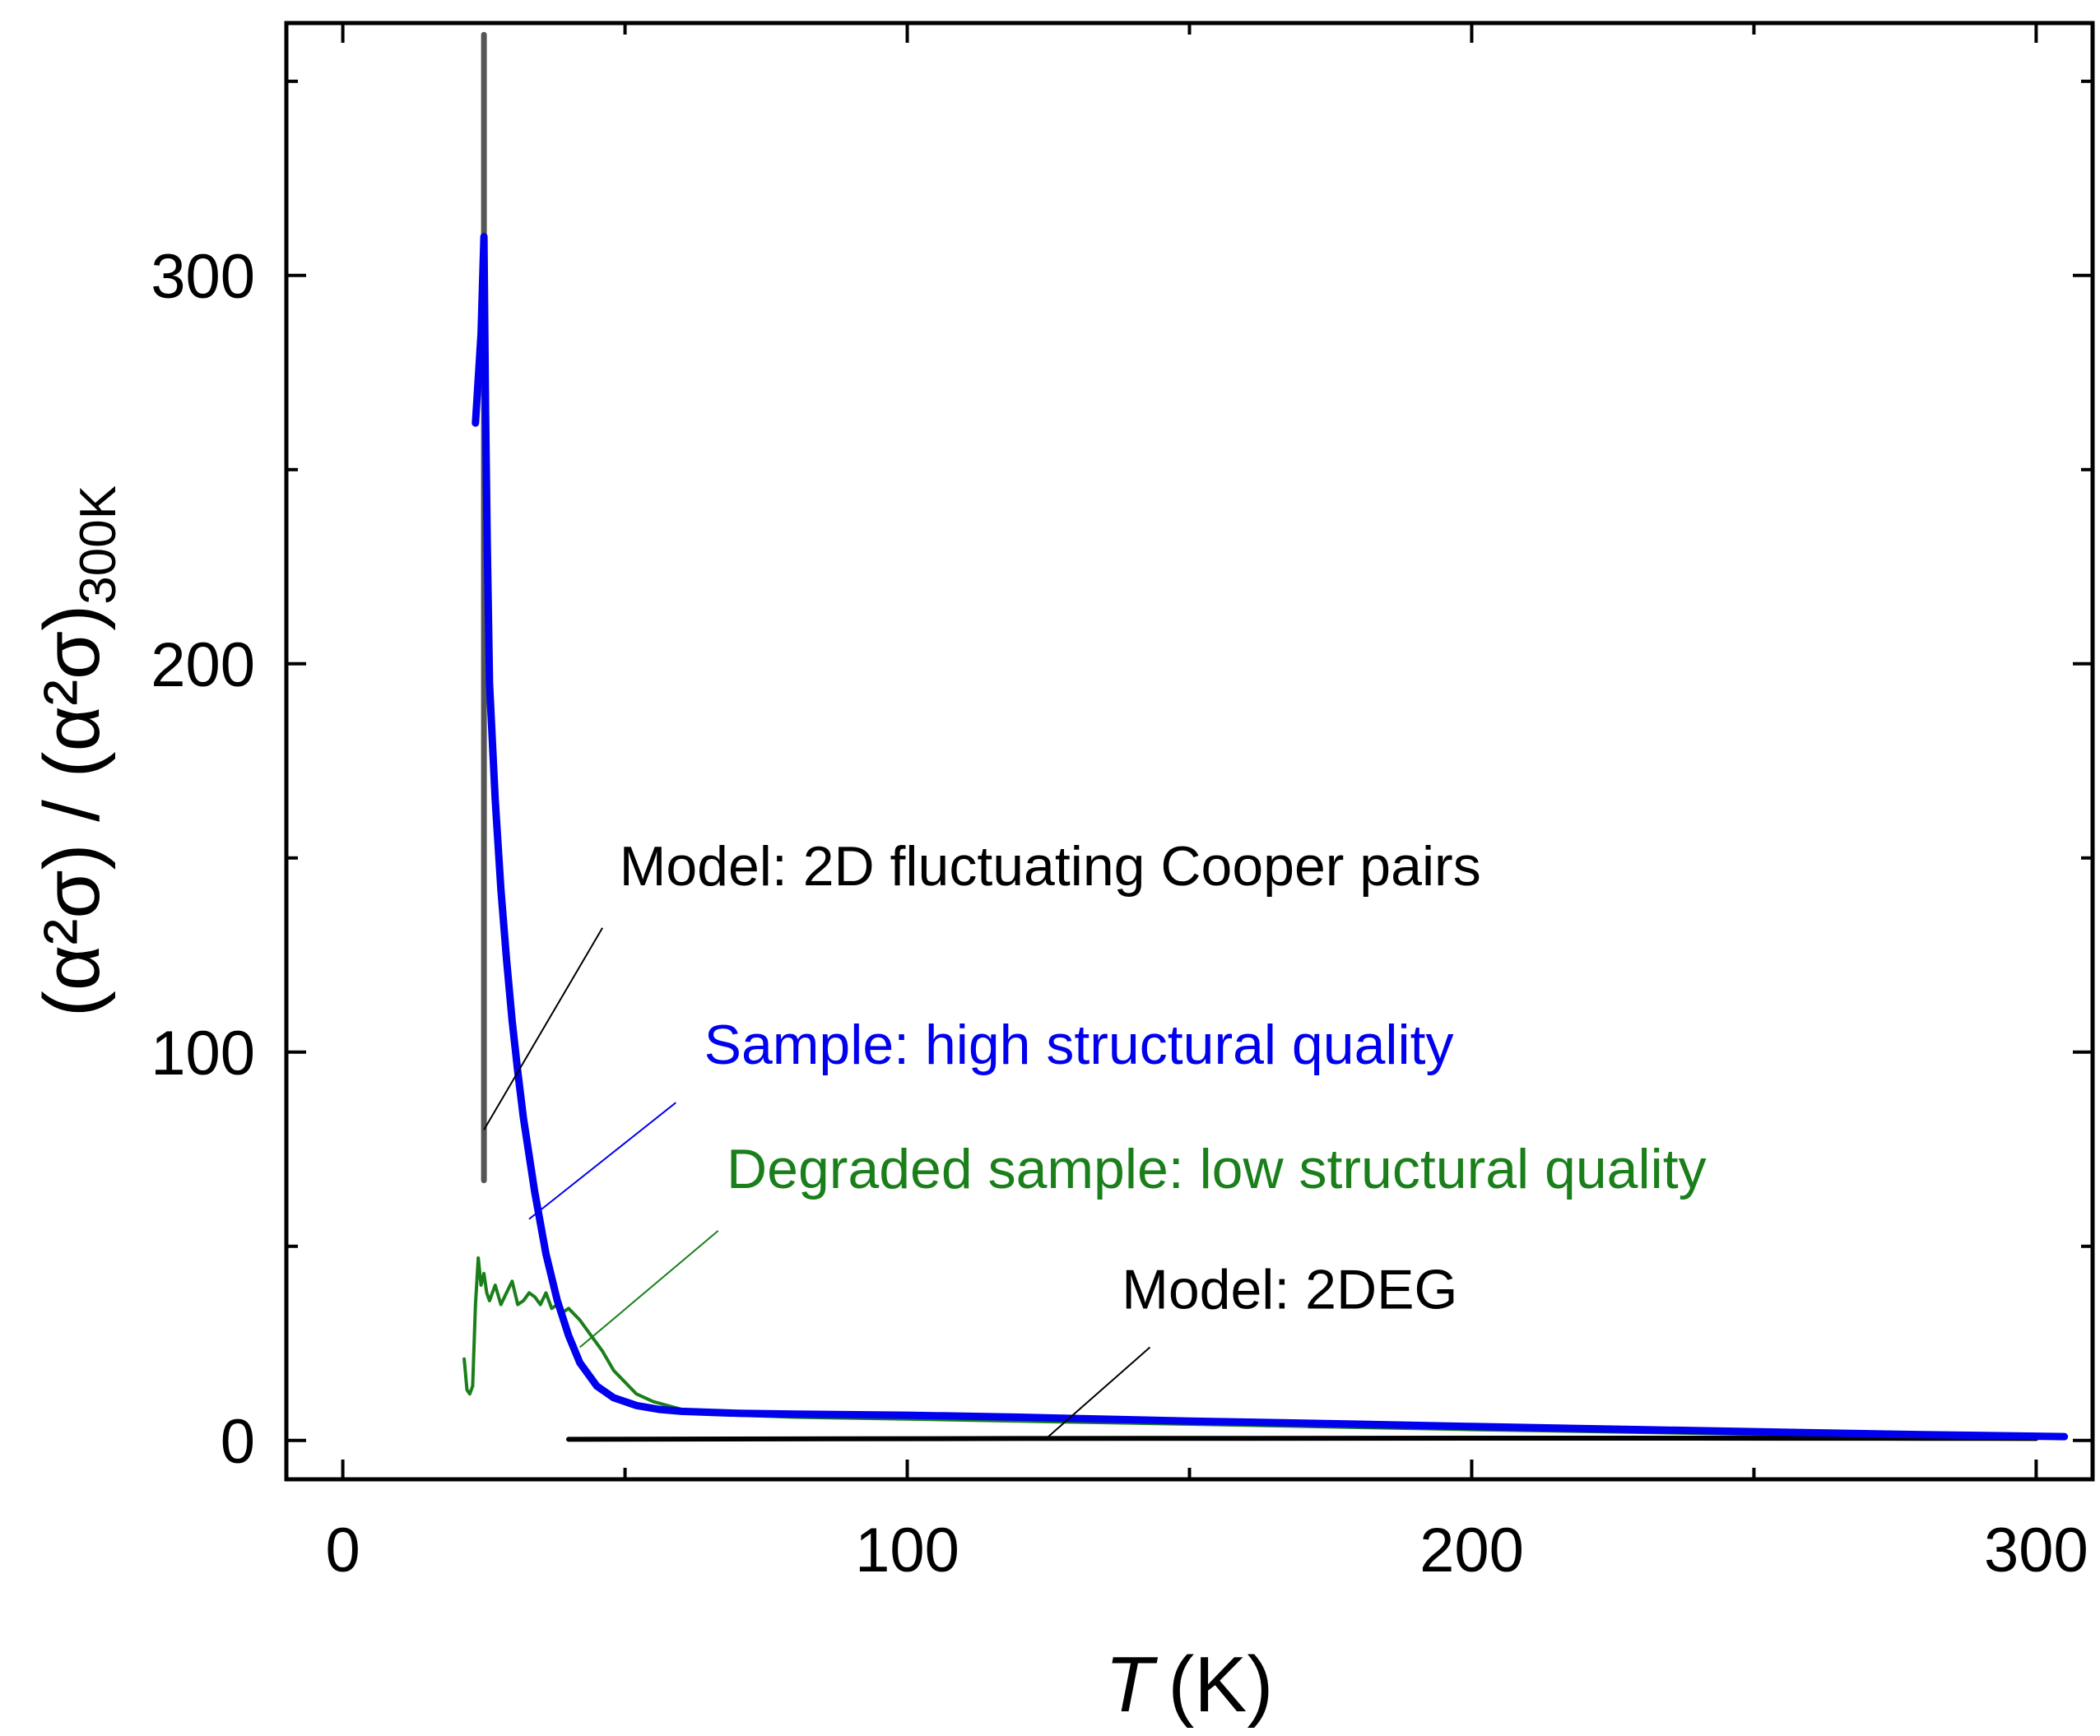  I want to click on annotation-high-quality-sample-pointer, so click(602, 1161).